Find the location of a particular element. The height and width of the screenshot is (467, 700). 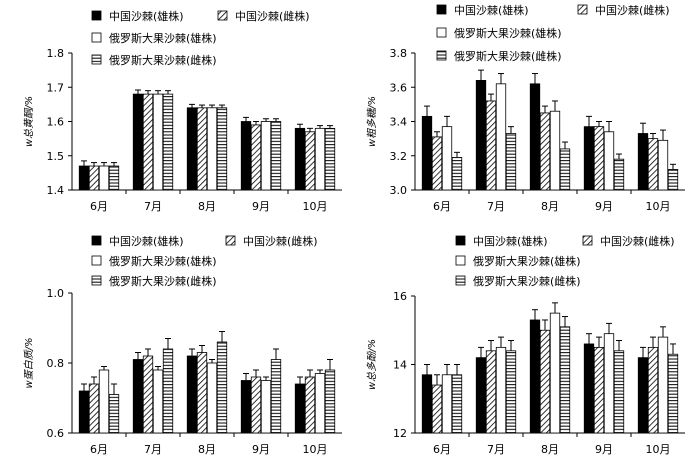

y-tick-label: 1.6 is located at coordinates (56, 122).